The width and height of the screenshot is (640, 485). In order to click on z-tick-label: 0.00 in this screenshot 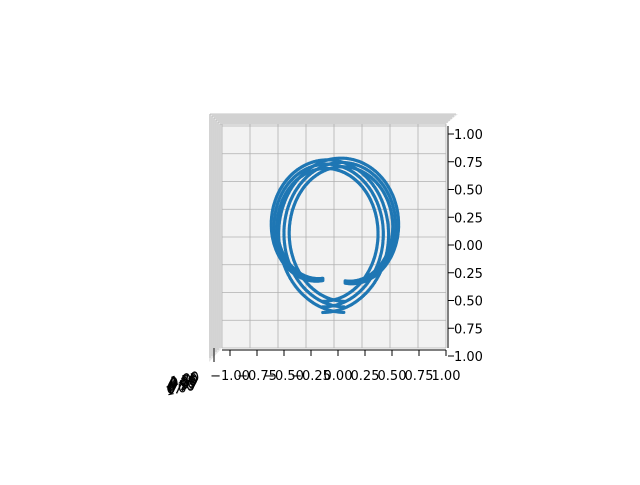, I will do `click(182, 384)`.